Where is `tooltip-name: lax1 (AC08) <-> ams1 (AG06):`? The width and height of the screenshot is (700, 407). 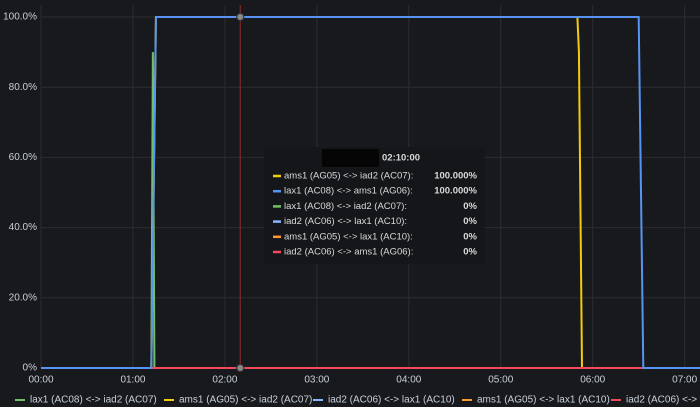 tooltip-name: lax1 (AC08) <-> ams1 (AG06): is located at coordinates (348, 191).